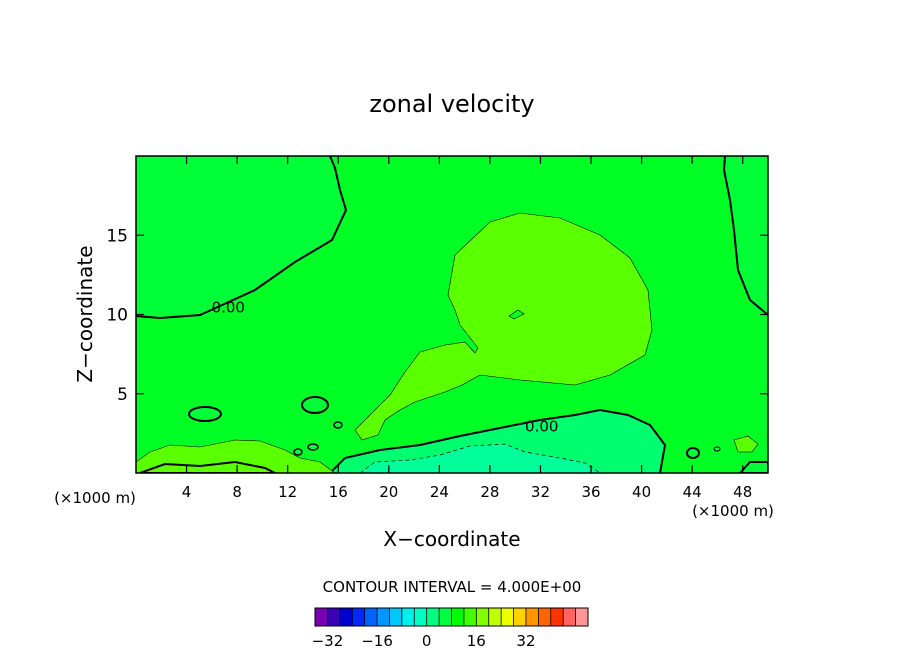  I want to click on x-tick-label: 20, so click(388, 492).